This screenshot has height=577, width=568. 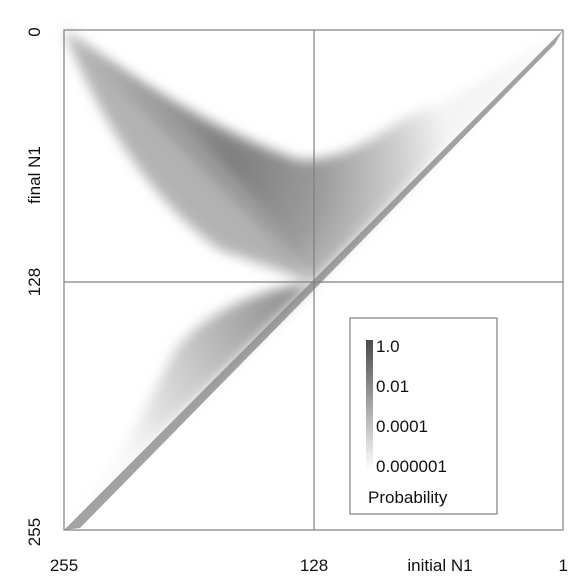 What do you see at coordinates (392, 386) in the screenshot?
I see `colorbar-tick-label: 0.01` at bounding box center [392, 386].